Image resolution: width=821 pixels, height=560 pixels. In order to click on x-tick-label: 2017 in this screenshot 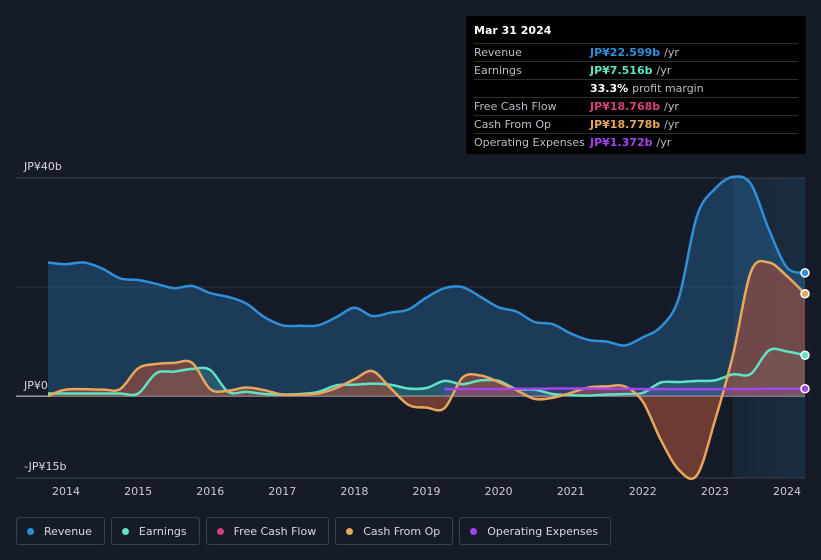, I will do `click(282, 491)`.